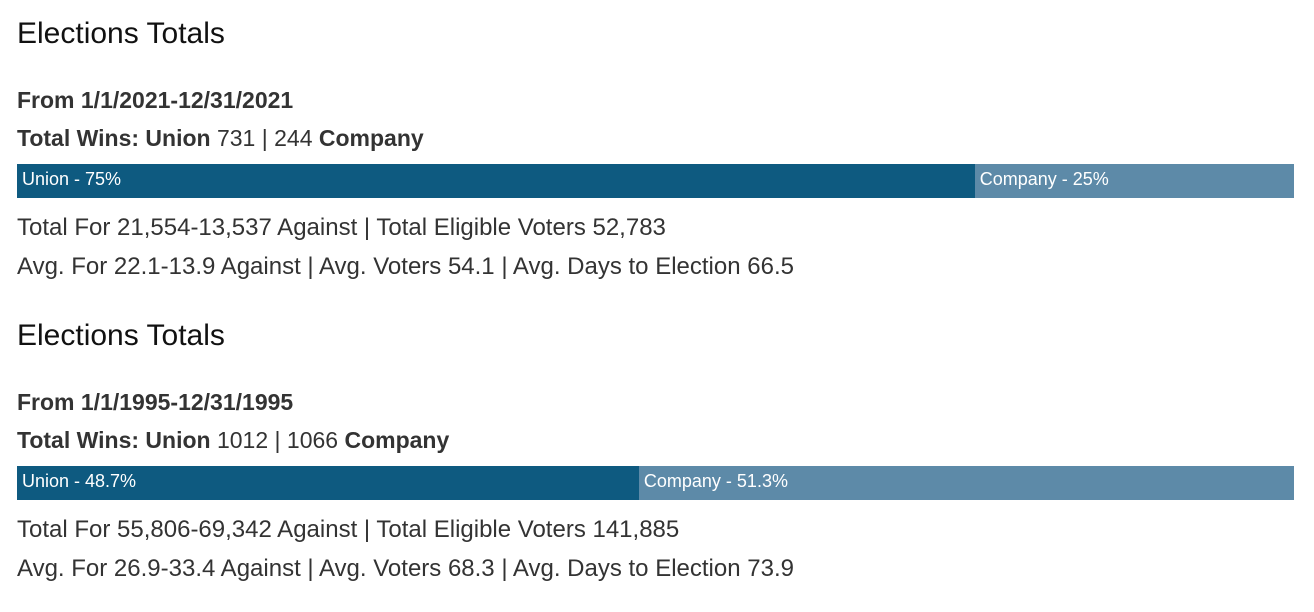 Image resolution: width=1314 pixels, height=612 pixels. I want to click on total-wins: Total Wins: Union 1012 | 1066 Company, so click(233, 440).